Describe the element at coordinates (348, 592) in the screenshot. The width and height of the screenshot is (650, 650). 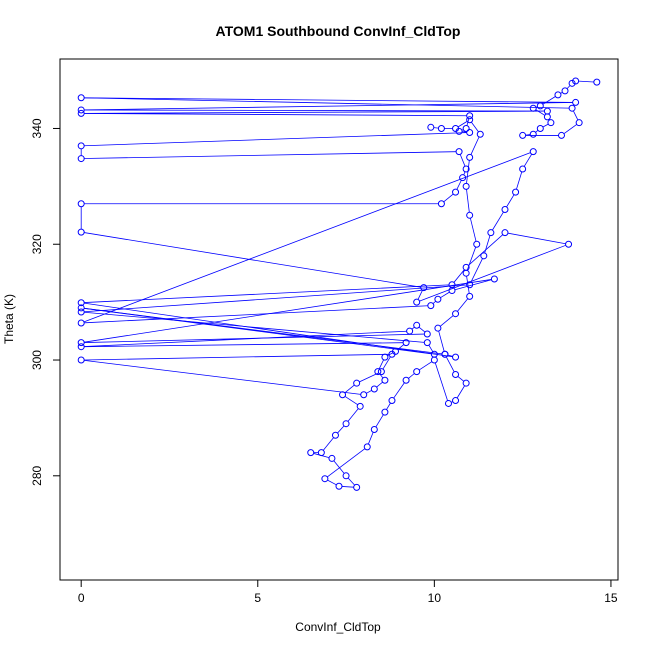
I see `x-axis: 0 5 10 15` at that location.